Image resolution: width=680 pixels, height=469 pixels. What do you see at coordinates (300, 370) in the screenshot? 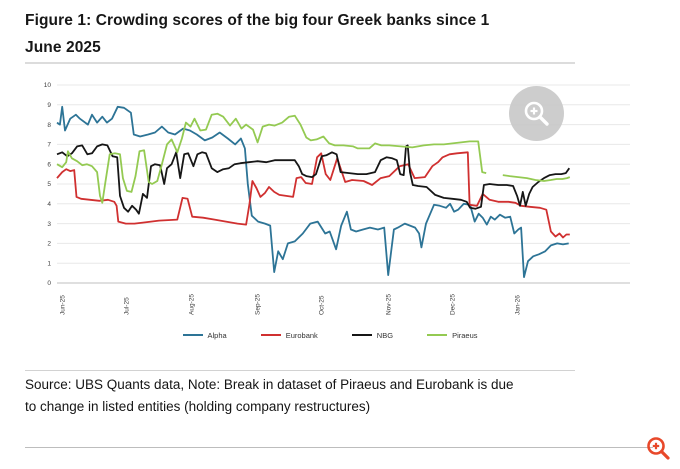
I see `source-divider` at bounding box center [300, 370].